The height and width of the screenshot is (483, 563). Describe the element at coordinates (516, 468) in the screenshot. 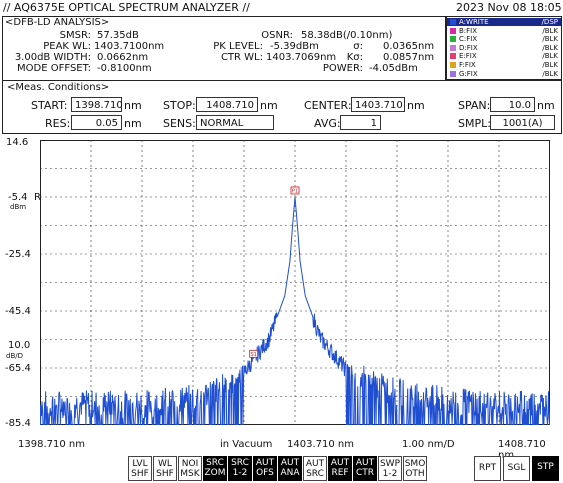

I see `sweep-sgl-button: SGL` at that location.